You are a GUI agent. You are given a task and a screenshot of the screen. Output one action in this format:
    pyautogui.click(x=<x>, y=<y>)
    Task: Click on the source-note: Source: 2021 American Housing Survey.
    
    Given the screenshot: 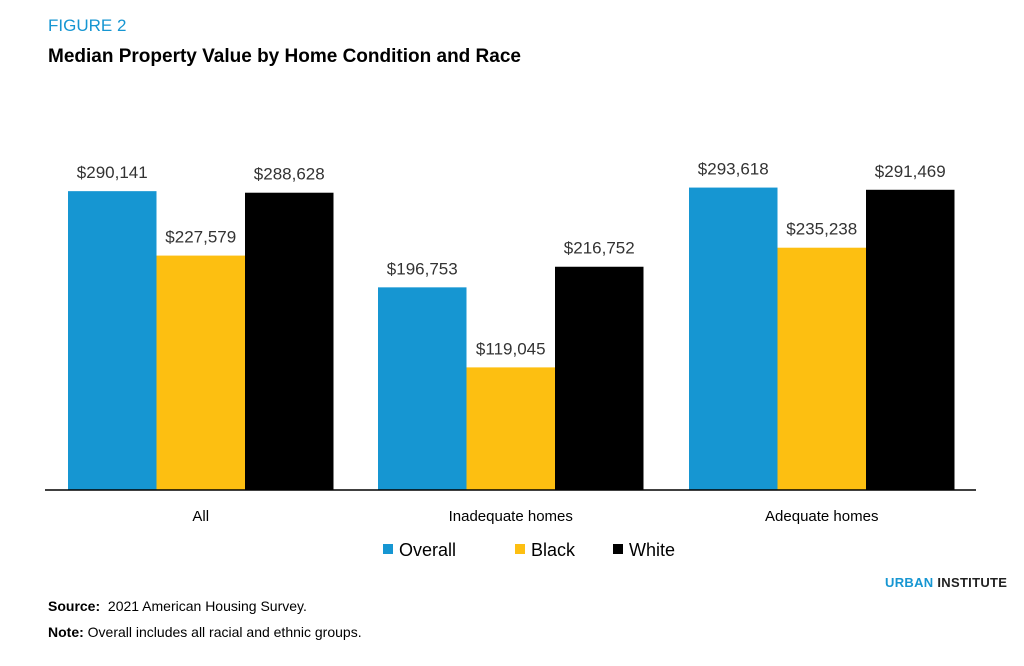 What is the action you would take?
    pyautogui.click(x=177, y=606)
    